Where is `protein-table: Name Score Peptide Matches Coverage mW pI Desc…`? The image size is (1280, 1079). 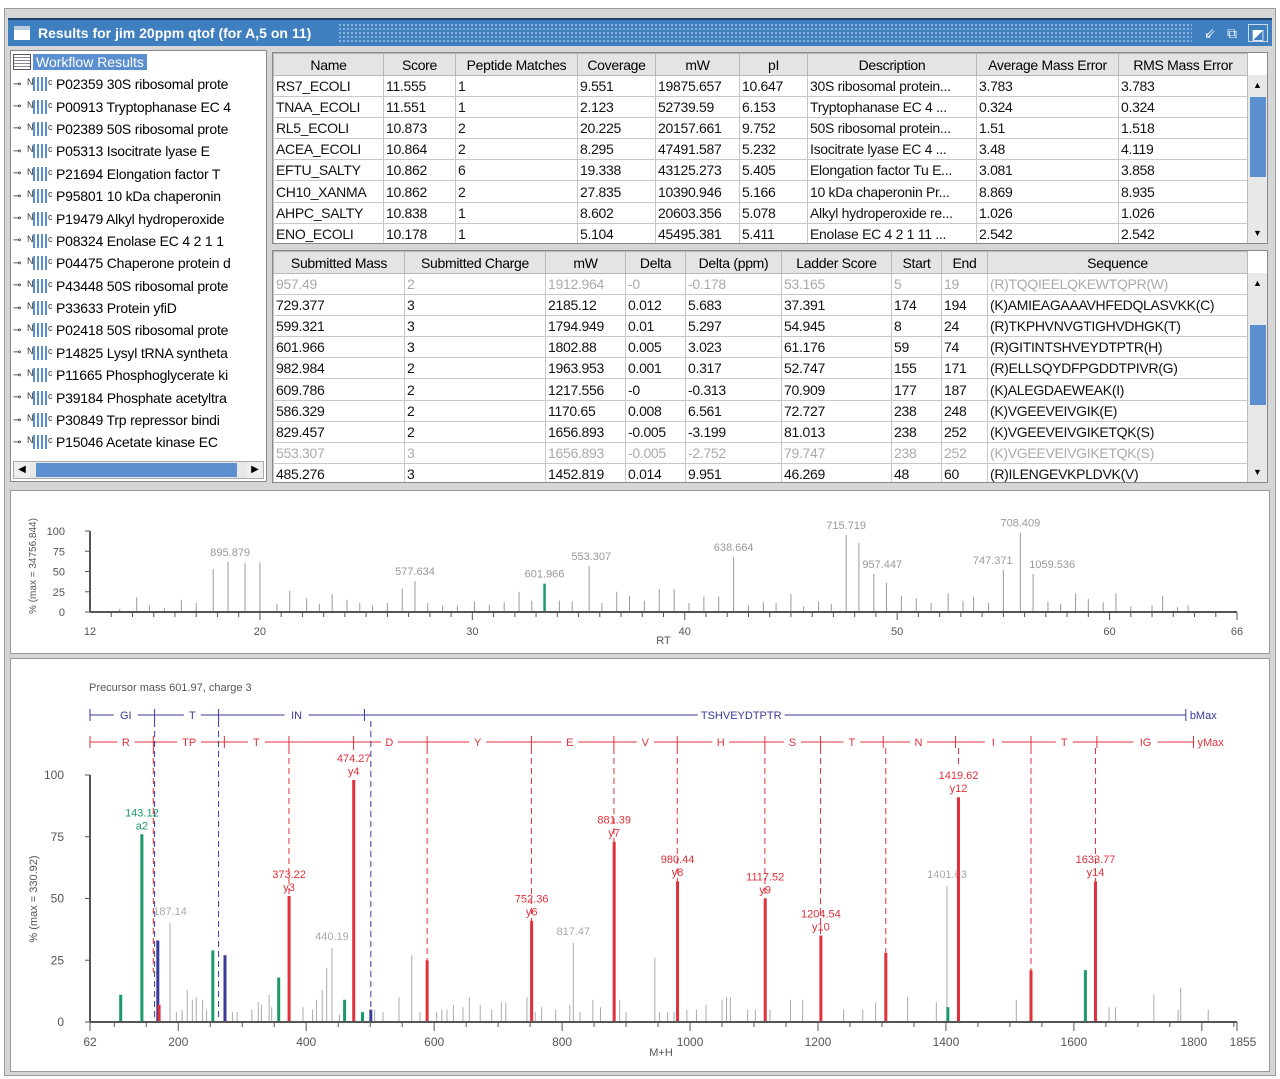 protein-table: Name Score Peptide Matches Coverage mW pI Desc… is located at coordinates (770, 148).